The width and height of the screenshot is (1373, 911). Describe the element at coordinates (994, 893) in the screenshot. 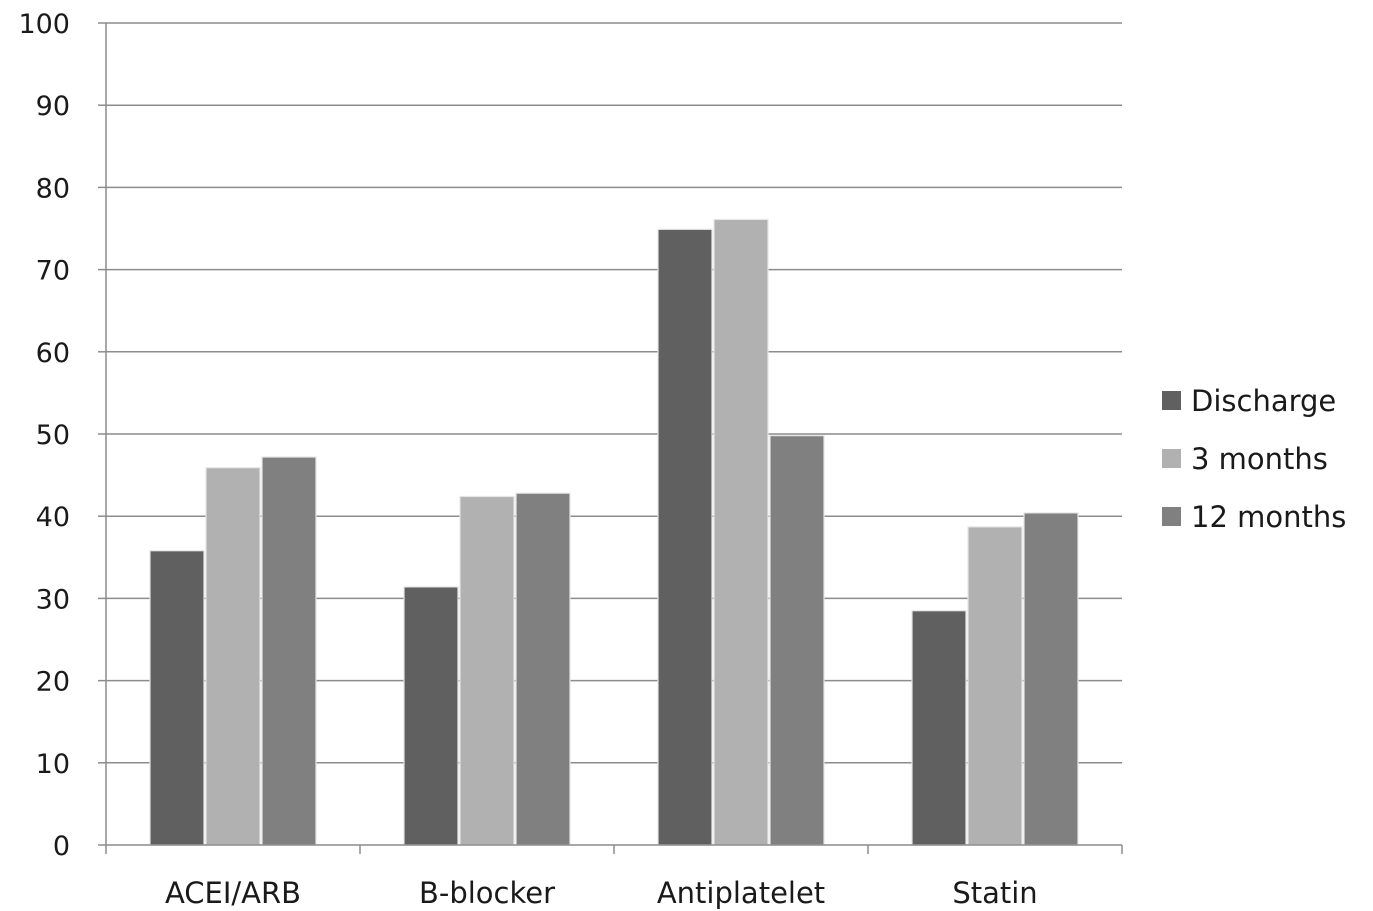

I see `x-category-label: Statin` at that location.